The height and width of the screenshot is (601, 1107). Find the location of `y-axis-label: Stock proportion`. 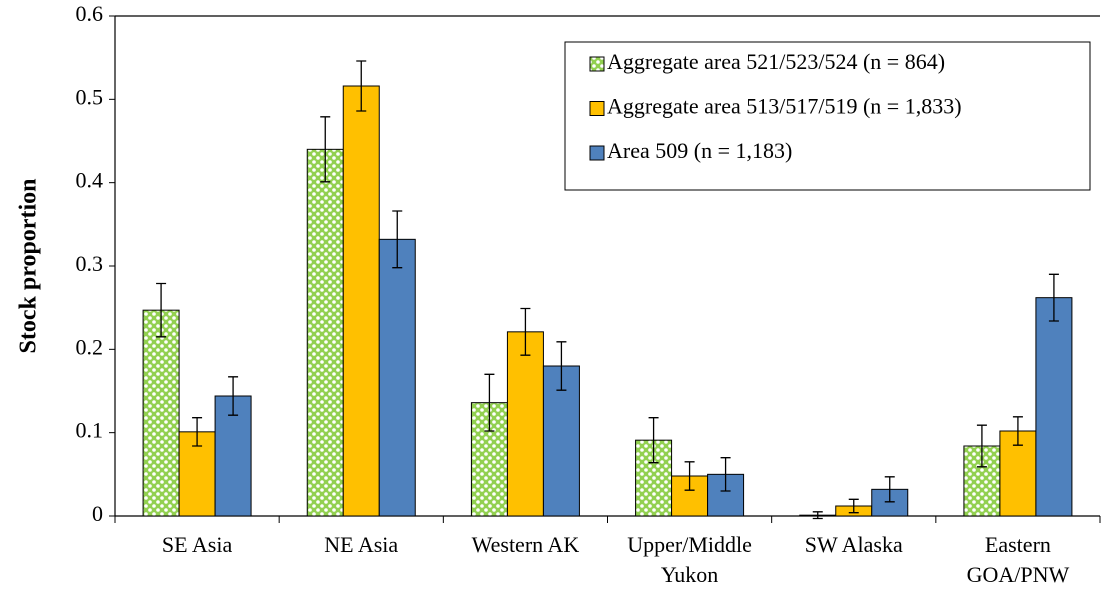

y-axis-label: Stock proportion is located at coordinates (29, 266).